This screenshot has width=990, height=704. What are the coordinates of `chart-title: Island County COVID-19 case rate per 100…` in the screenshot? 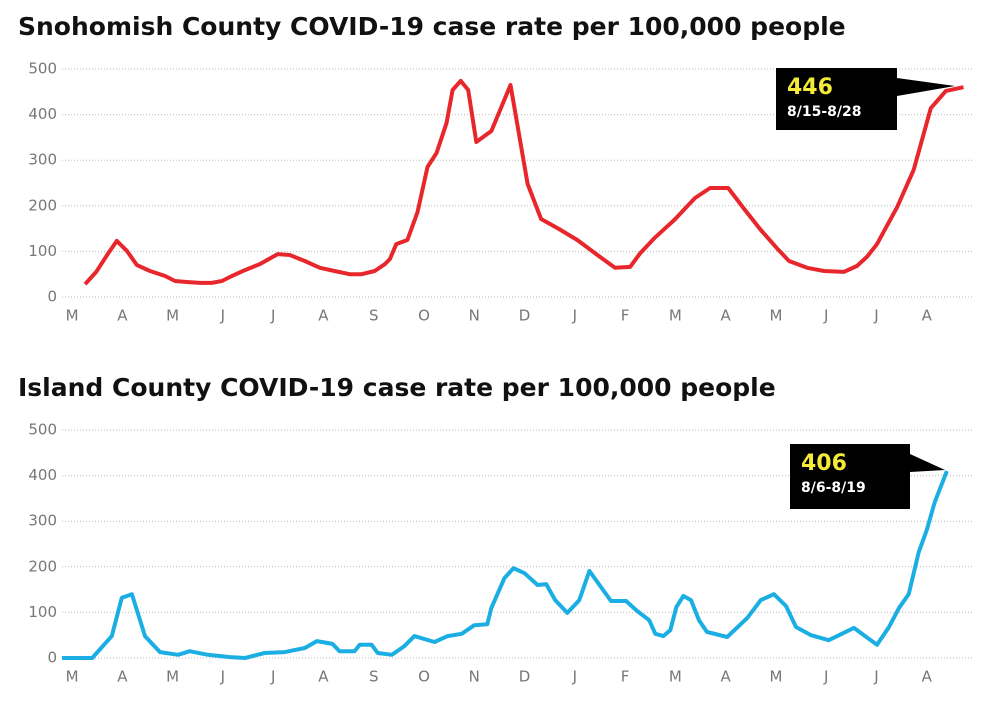 It's located at (397, 387).